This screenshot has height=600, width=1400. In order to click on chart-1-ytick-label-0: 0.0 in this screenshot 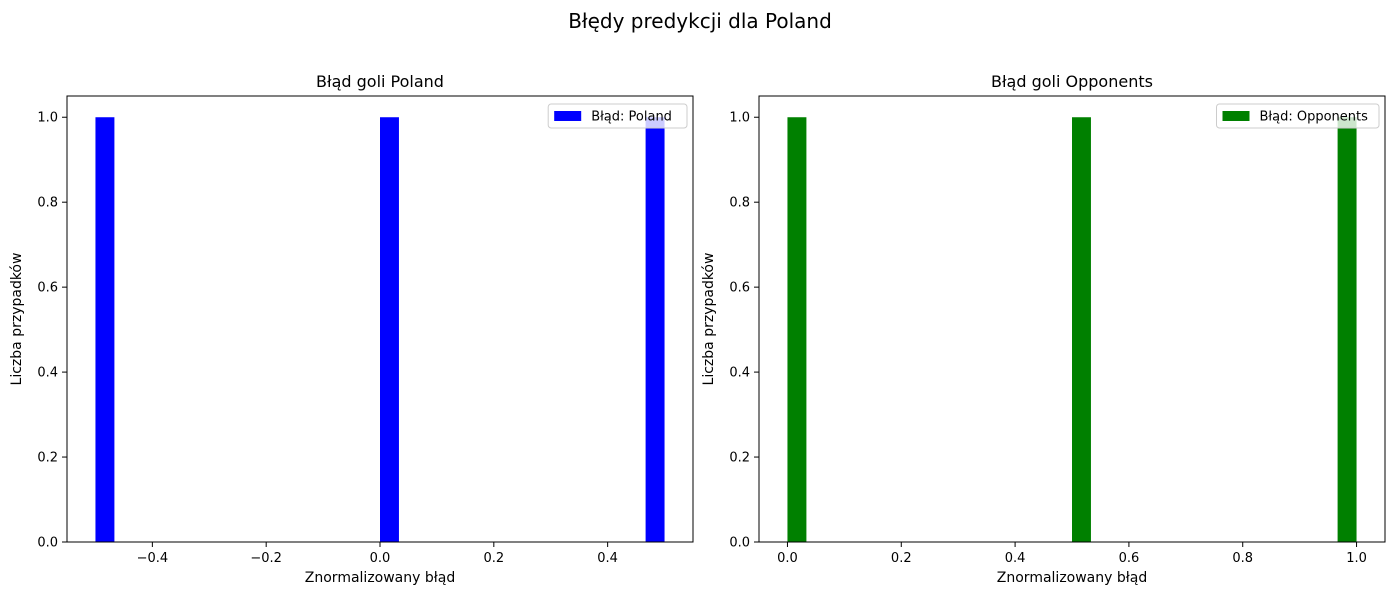, I will do `click(739, 543)`.